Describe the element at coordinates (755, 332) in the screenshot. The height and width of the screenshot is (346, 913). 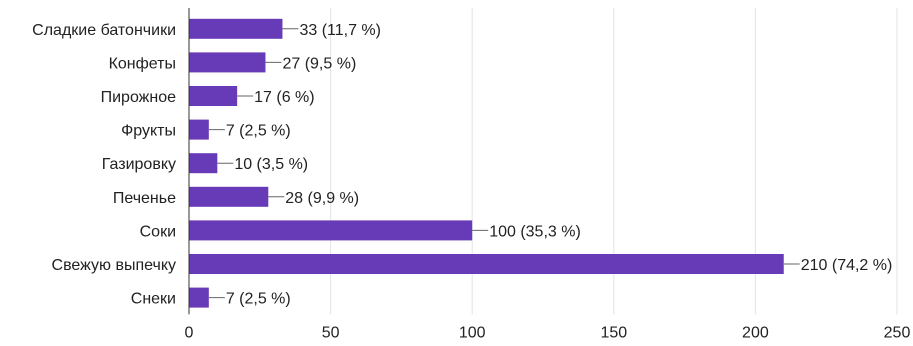
I see `x-tick-label: 200` at that location.